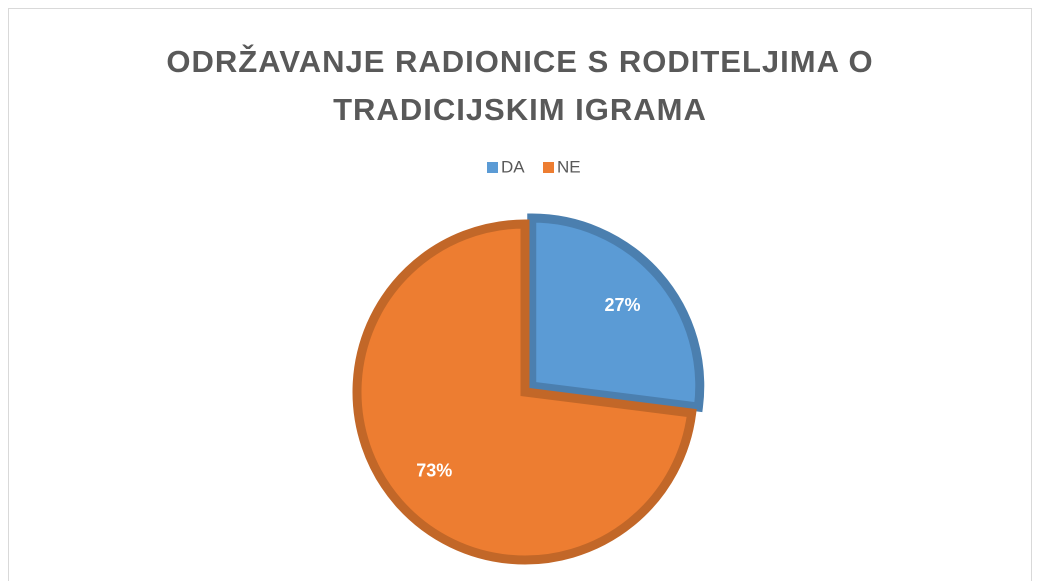  What do you see at coordinates (622, 305) in the screenshot?
I see `data-label: 27%` at bounding box center [622, 305].